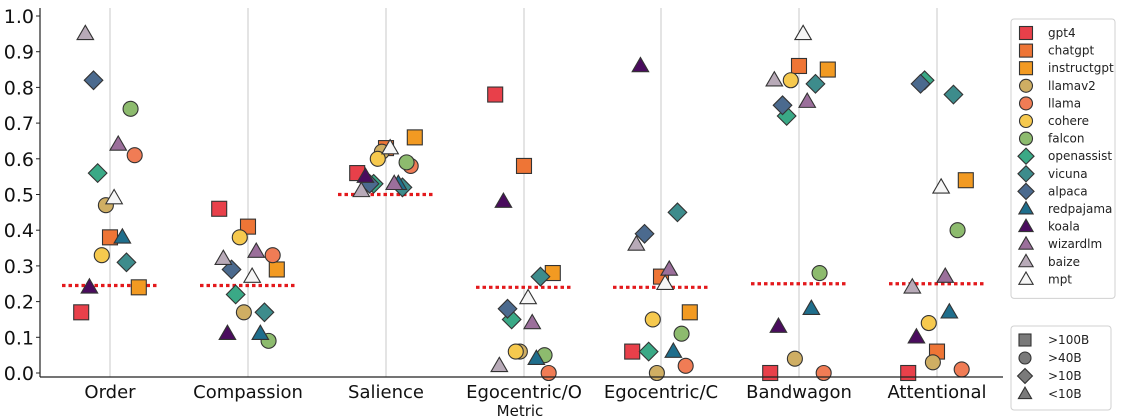 The image size is (1123, 418). What do you see at coordinates (1026, 225) in the screenshot?
I see `legend-marker-koala` at bounding box center [1026, 225].